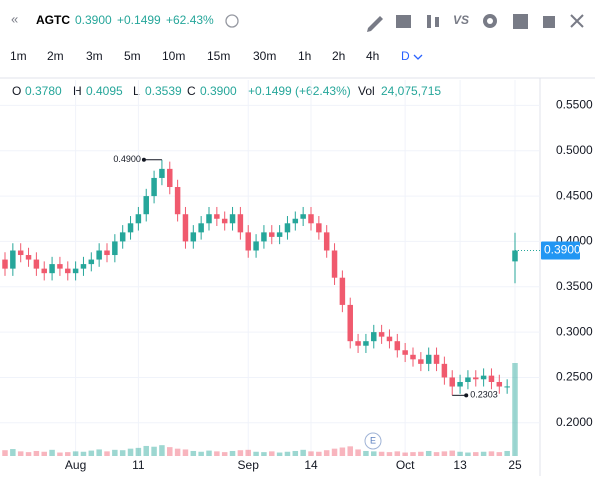  I want to click on collapse-icon: «, so click(14, 18).